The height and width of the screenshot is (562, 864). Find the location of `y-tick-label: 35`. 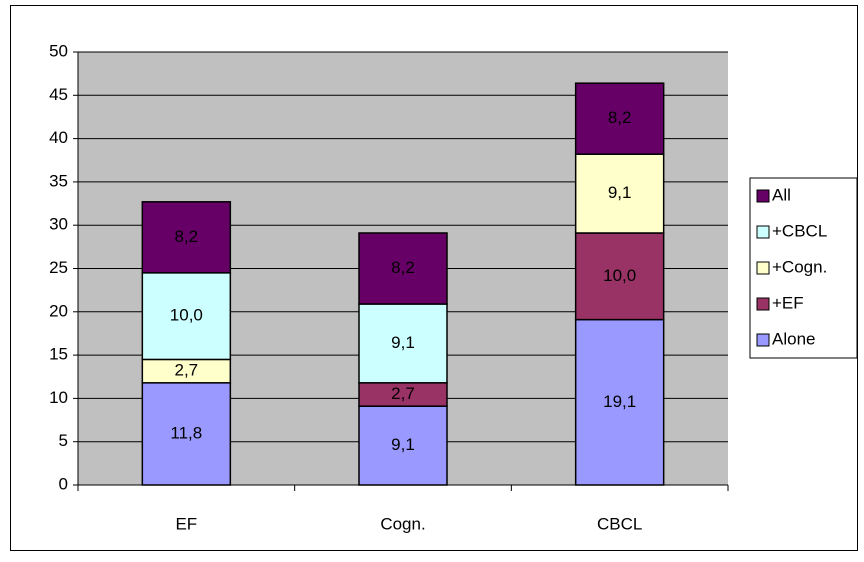

y-tick-label: 35 is located at coordinates (58, 180).